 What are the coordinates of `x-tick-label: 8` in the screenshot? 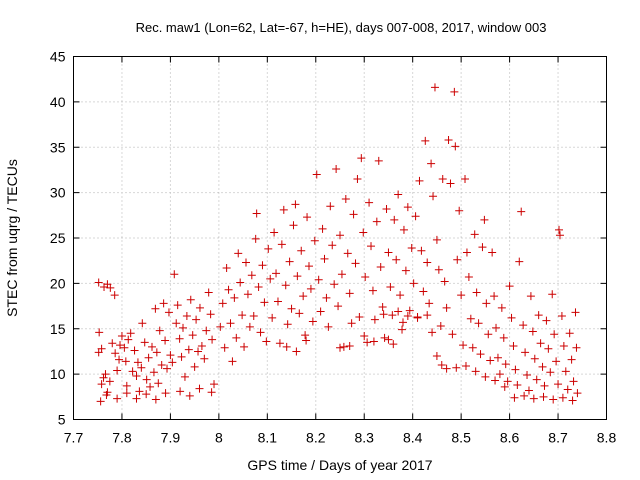 It's located at (219, 438).